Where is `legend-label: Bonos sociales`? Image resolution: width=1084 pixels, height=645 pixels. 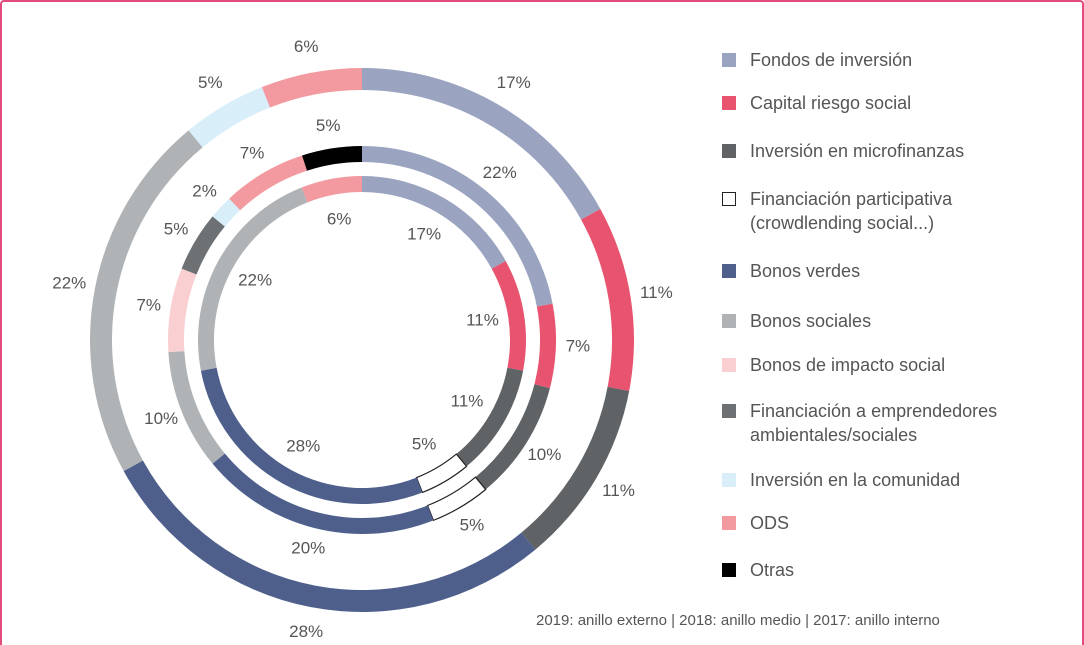
legend-label: Bonos sociales is located at coordinates (811, 321).